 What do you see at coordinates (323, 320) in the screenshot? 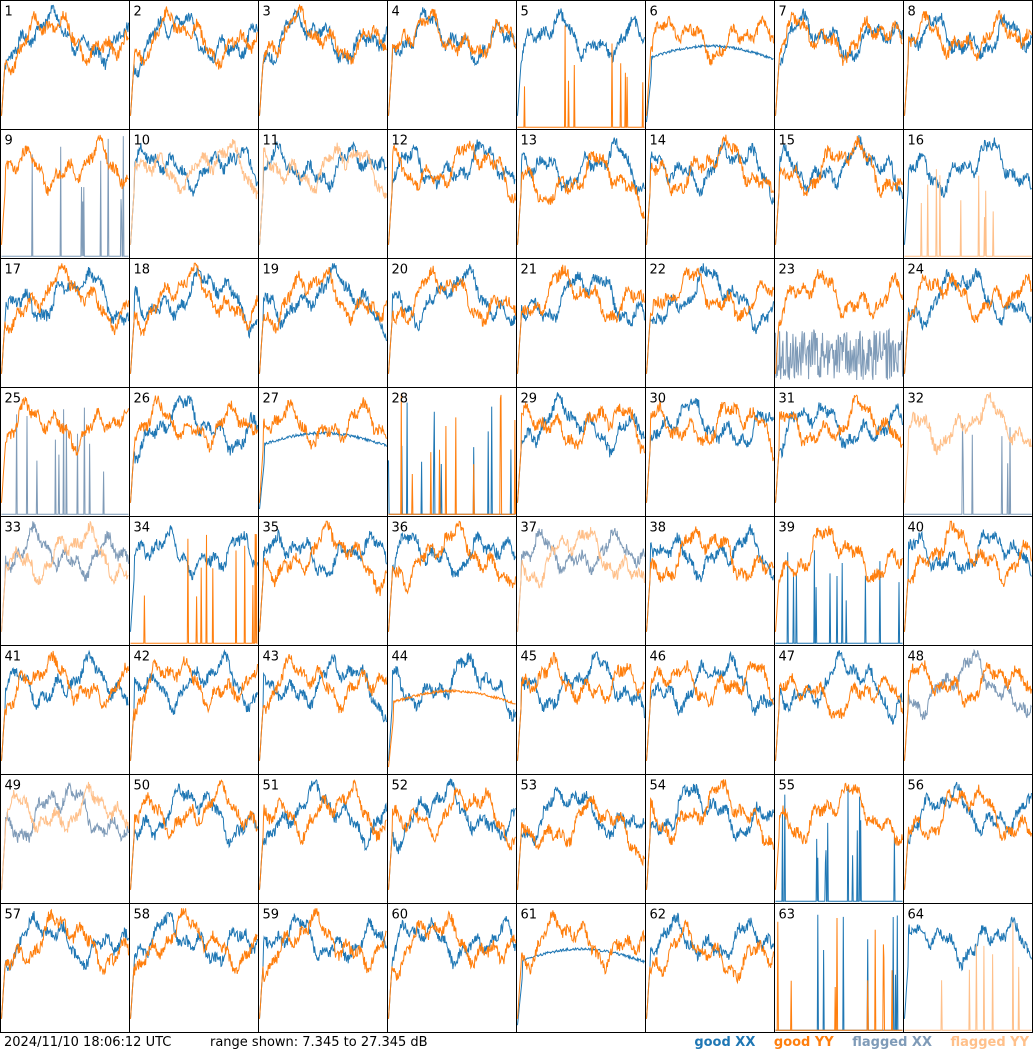
I see `panel-19-yy-line` at bounding box center [323, 320].